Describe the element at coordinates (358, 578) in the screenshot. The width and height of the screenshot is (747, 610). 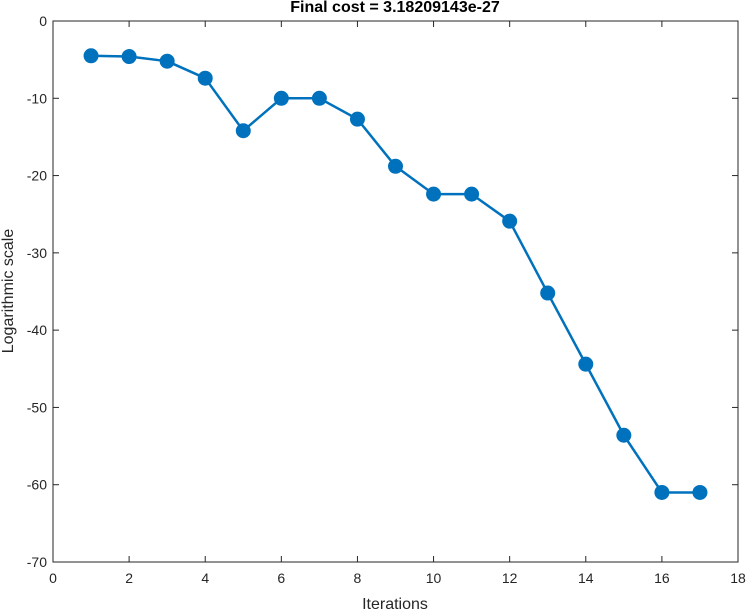
I see `x-tick-label: 8` at that location.